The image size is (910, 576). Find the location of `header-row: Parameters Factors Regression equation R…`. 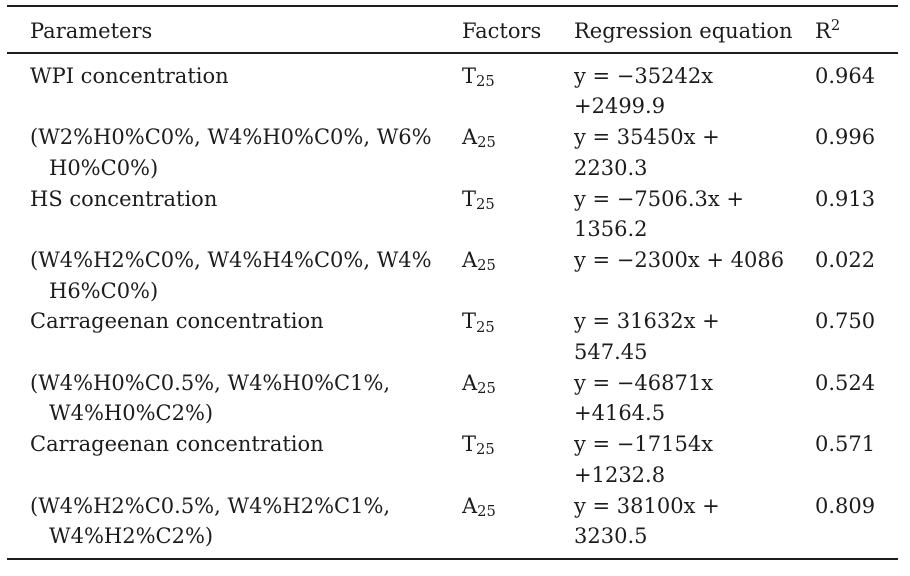

header-row: Parameters Factors Regression equation R… is located at coordinates (452, 30).